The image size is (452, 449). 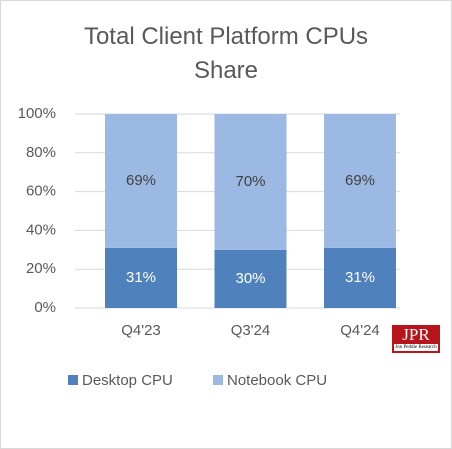 I want to click on y-tick-label: 80%, so click(x=41, y=152).